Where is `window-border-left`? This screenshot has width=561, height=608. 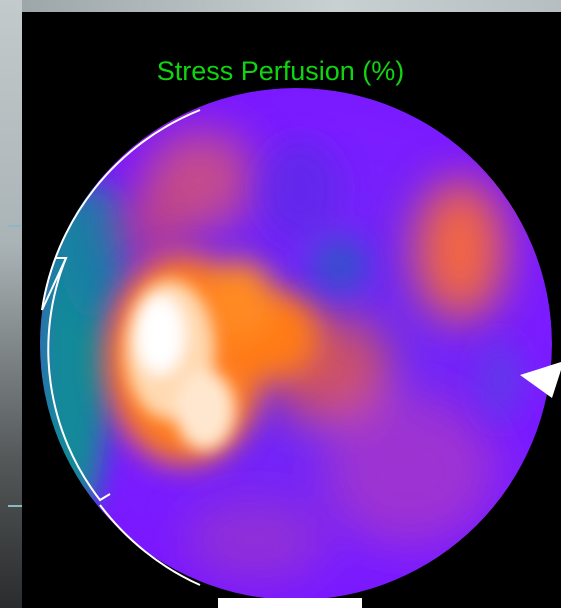 window-border-left is located at coordinates (11, 304).